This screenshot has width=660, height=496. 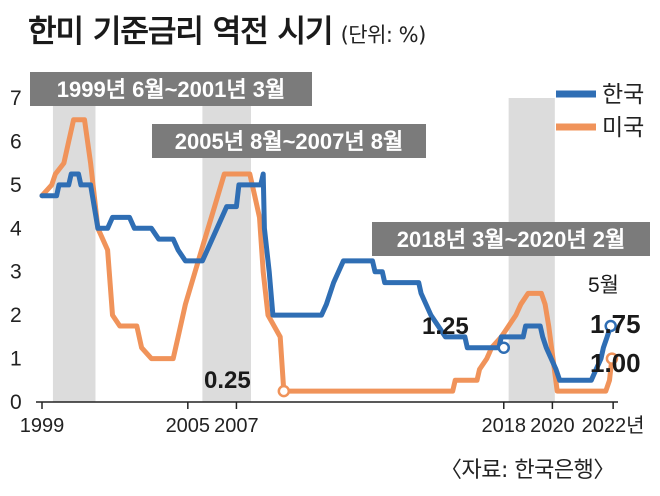 I want to click on period-label: 2018년 3월~2020년 2월, so click(x=511, y=239).